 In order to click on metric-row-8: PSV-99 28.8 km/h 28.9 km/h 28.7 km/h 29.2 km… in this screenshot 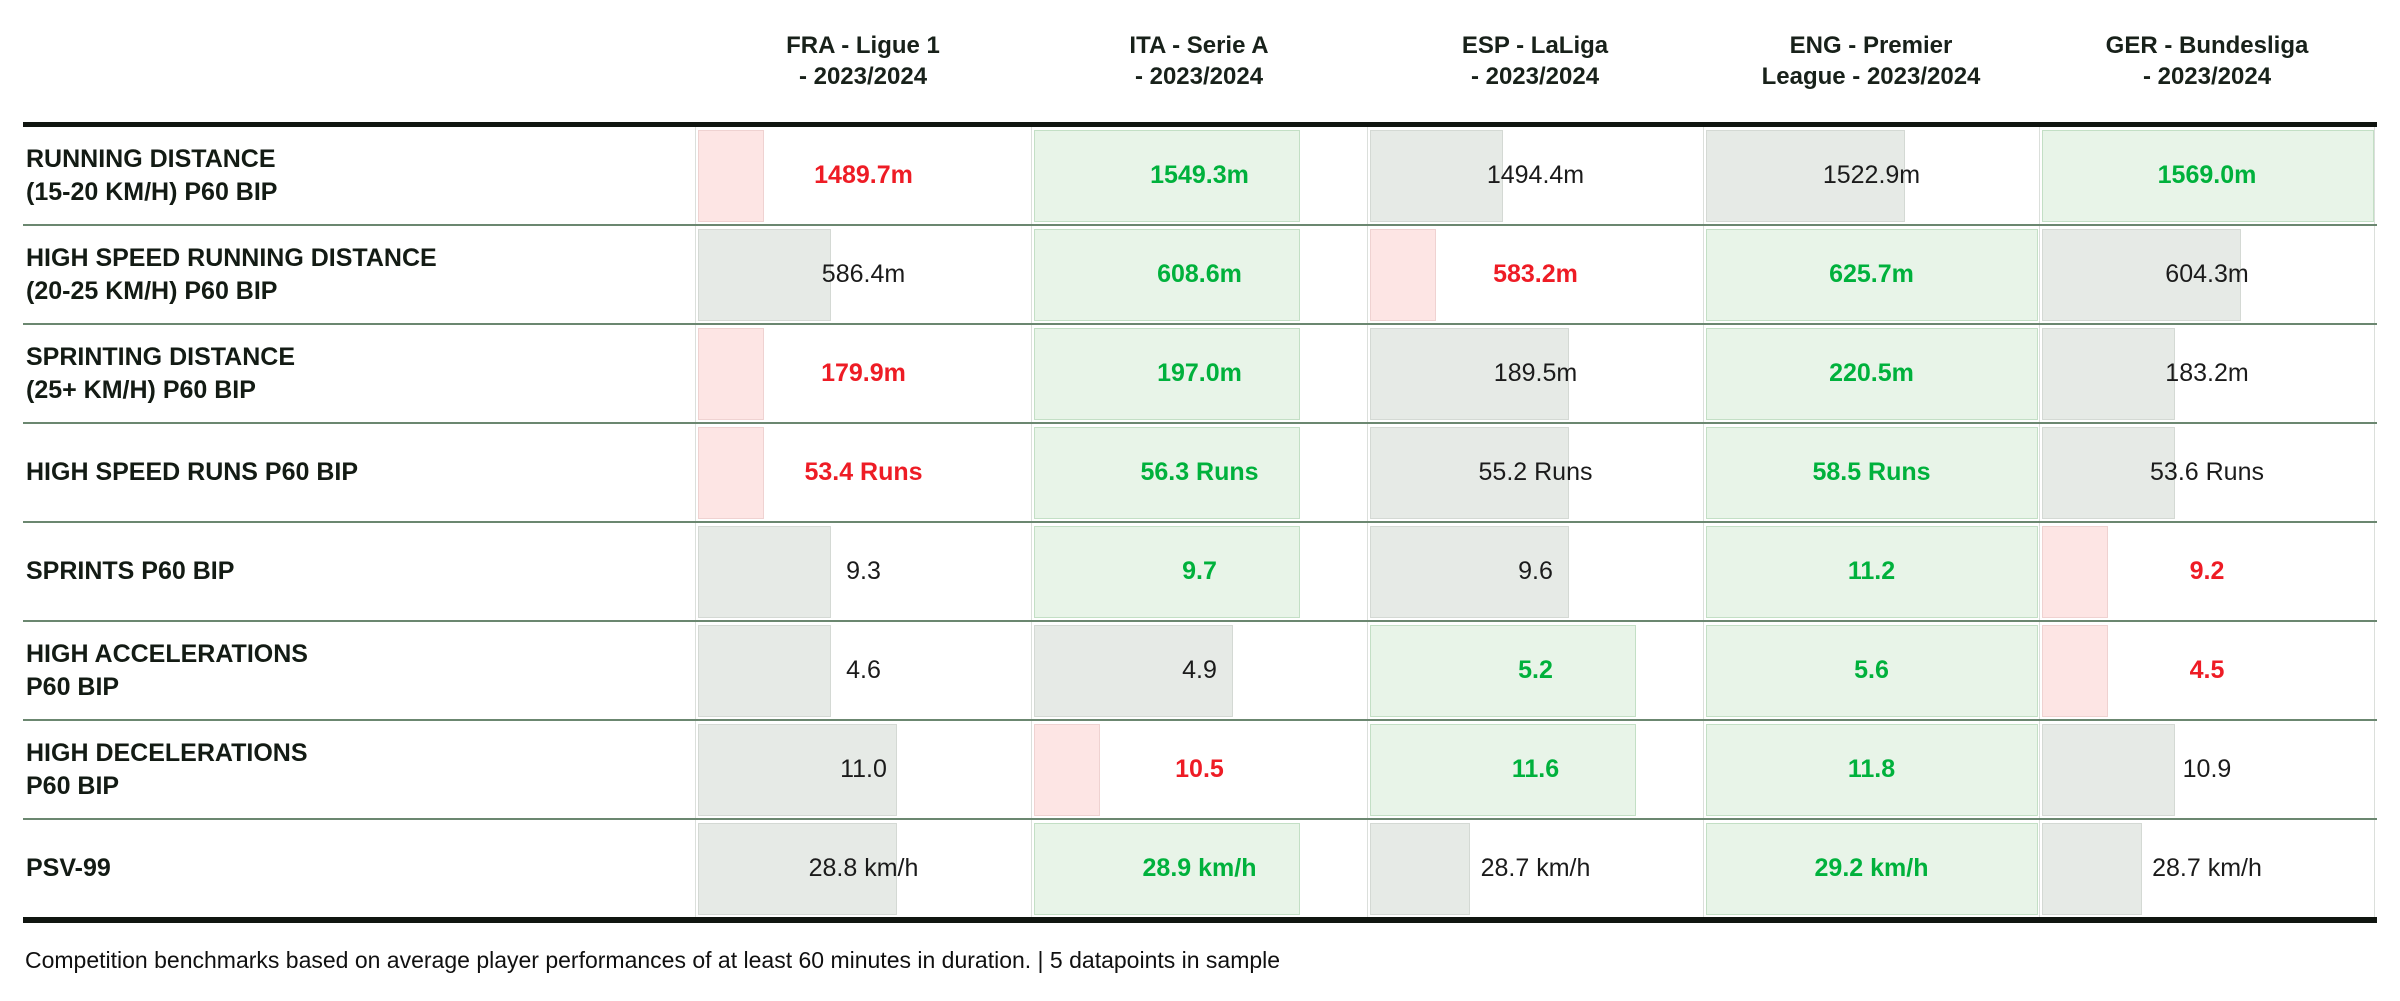, I will do `click(1200, 868)`.